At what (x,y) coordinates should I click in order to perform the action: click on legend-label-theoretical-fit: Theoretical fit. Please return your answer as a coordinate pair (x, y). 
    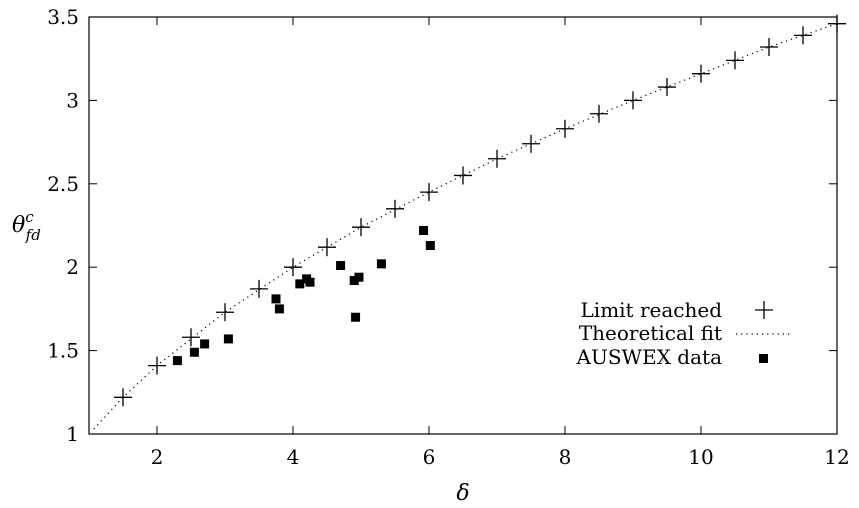
    Looking at the image, I should click on (650, 333).